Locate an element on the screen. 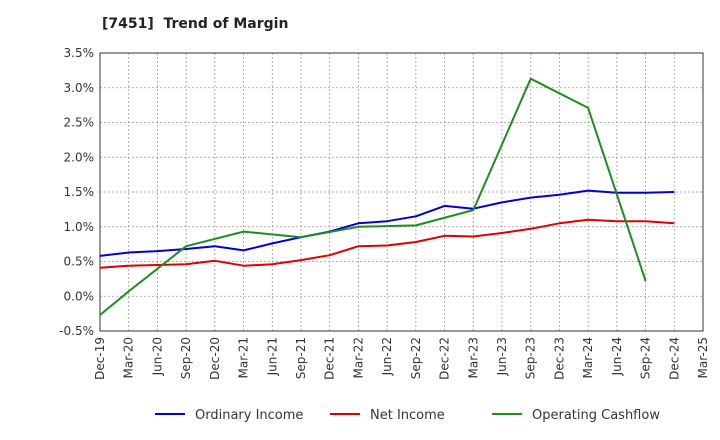  x-tick-label: Mar-23 is located at coordinates (473, 357).